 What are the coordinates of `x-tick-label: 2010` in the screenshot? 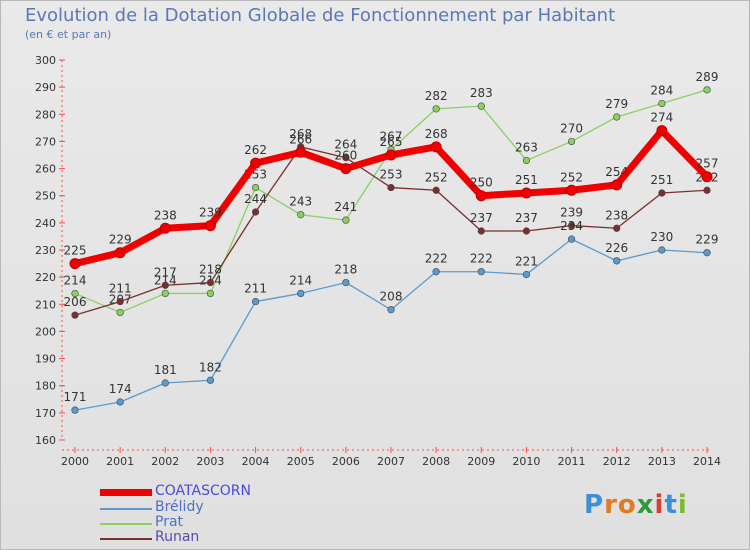 It's located at (526, 461).